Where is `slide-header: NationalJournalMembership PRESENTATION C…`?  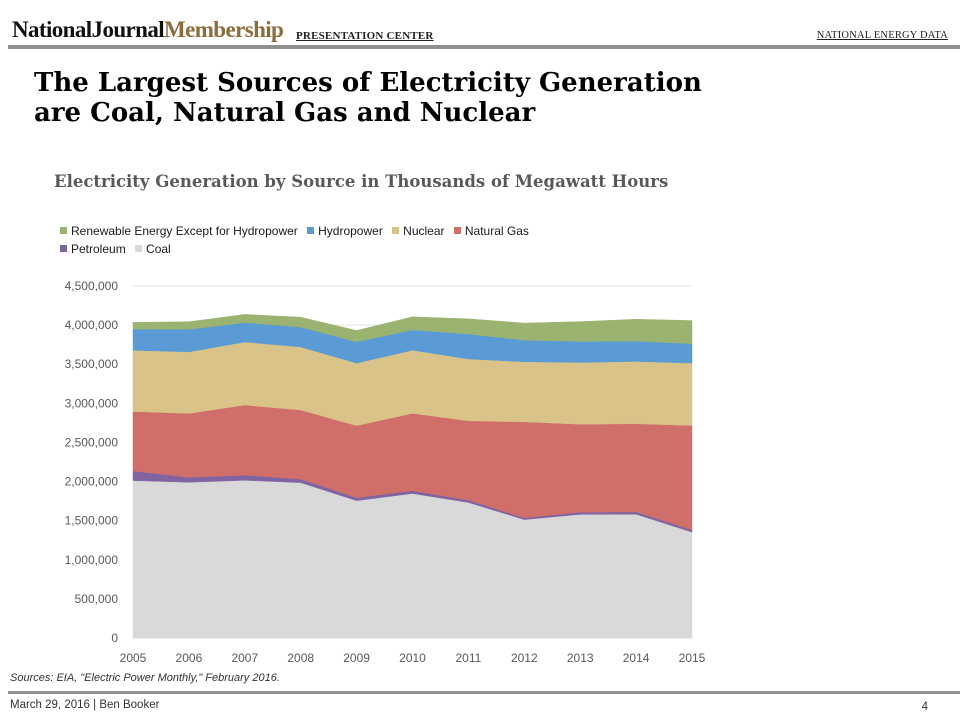
slide-header: NationalJournalMembership PRESENTATION C… is located at coordinates (480, 25).